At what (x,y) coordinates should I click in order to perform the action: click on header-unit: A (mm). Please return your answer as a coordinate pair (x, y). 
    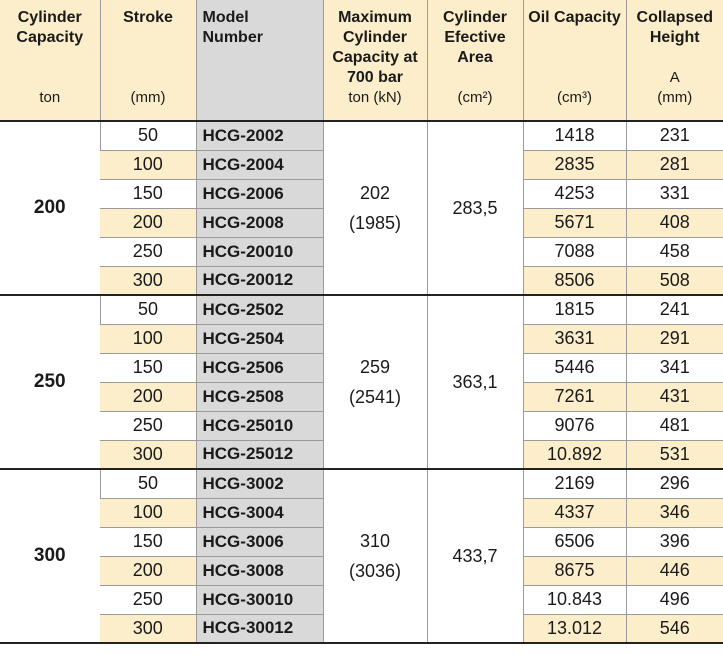
    Looking at the image, I should click on (675, 87).